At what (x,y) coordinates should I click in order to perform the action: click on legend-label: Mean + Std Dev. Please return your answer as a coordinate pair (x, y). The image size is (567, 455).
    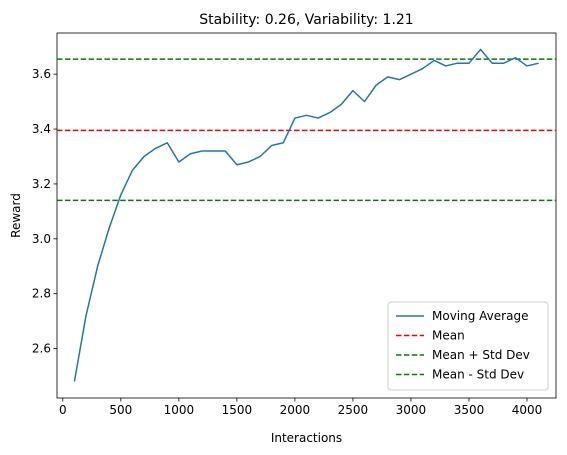
    Looking at the image, I should click on (481, 355).